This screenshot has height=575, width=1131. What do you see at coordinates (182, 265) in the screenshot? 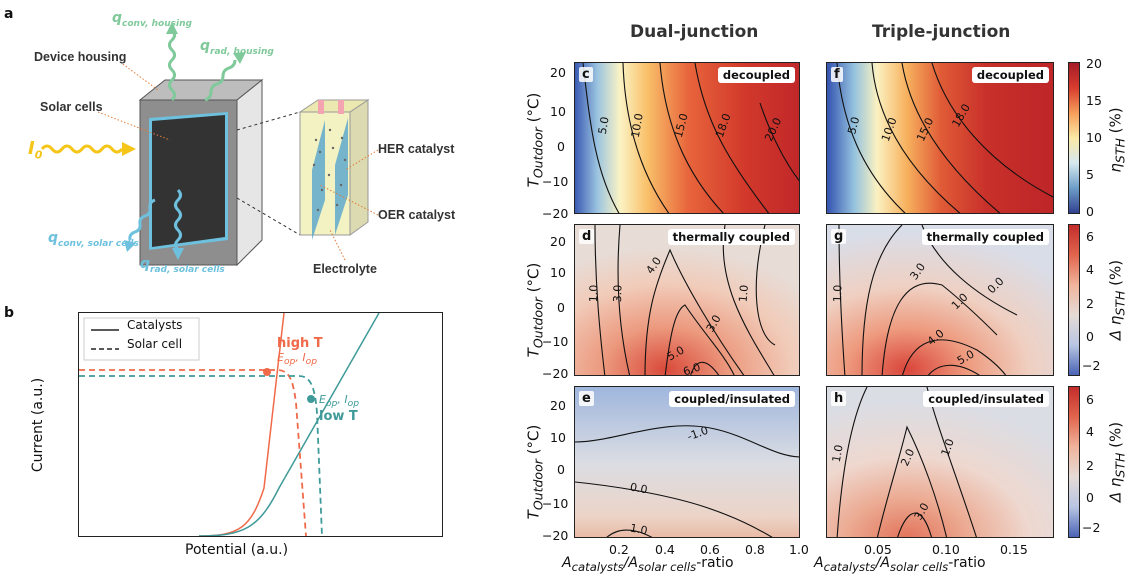
I see `q-rad-solar-label: qrad, solar cells` at bounding box center [182, 265].